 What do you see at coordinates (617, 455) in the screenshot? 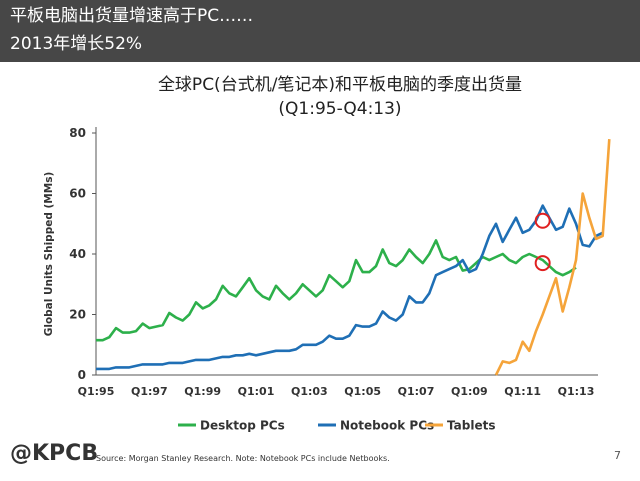
I see `page-number: 7` at bounding box center [617, 455].